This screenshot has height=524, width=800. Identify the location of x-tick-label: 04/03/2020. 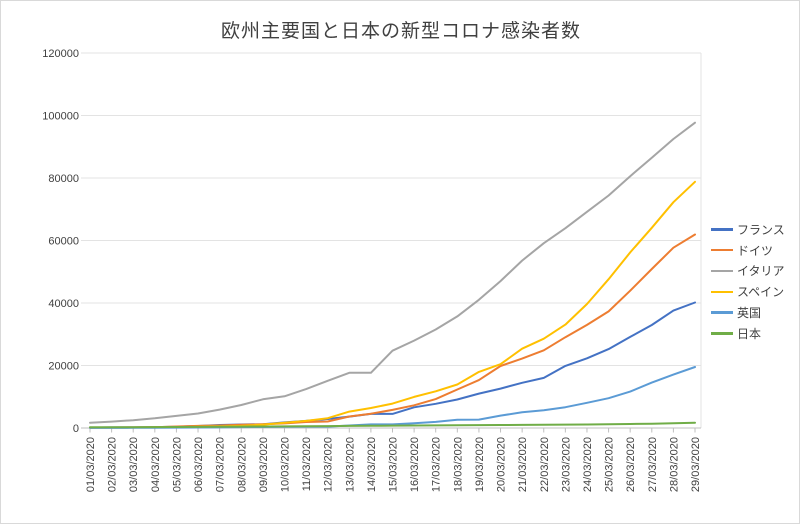
(156, 464).